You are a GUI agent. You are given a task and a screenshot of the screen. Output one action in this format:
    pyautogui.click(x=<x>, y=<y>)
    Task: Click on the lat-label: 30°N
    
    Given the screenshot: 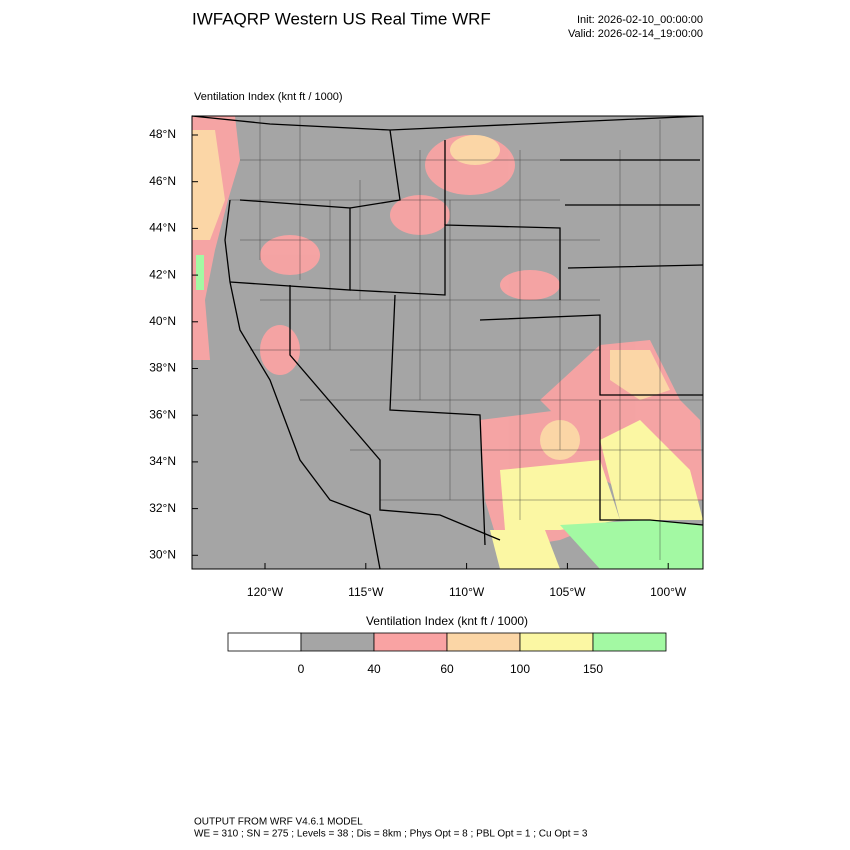 What is the action you would take?
    pyautogui.click(x=162, y=554)
    